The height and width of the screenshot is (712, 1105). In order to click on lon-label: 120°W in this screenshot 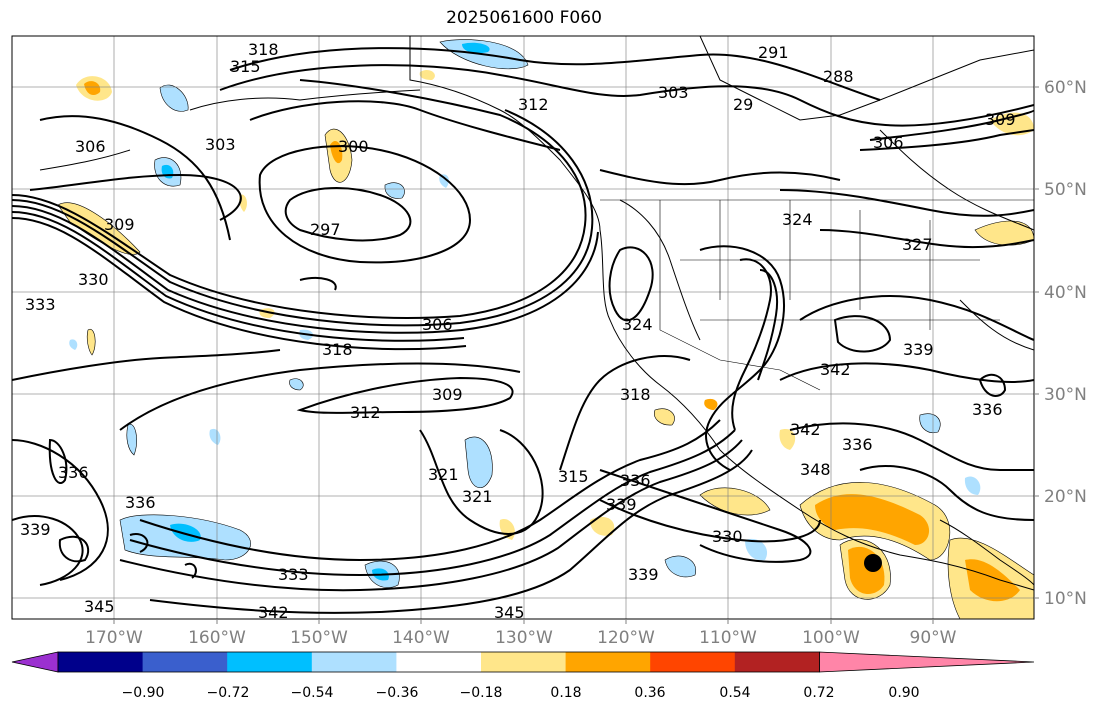, I will do `click(626, 638)`.